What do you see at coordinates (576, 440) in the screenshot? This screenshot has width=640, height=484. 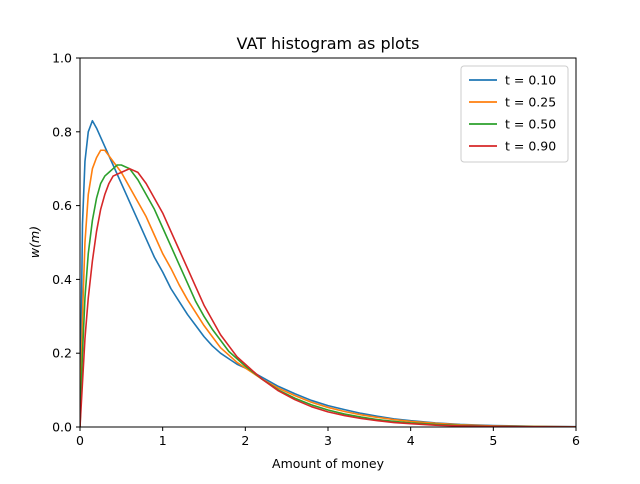 I see `x-tick-label: 6` at bounding box center [576, 440].